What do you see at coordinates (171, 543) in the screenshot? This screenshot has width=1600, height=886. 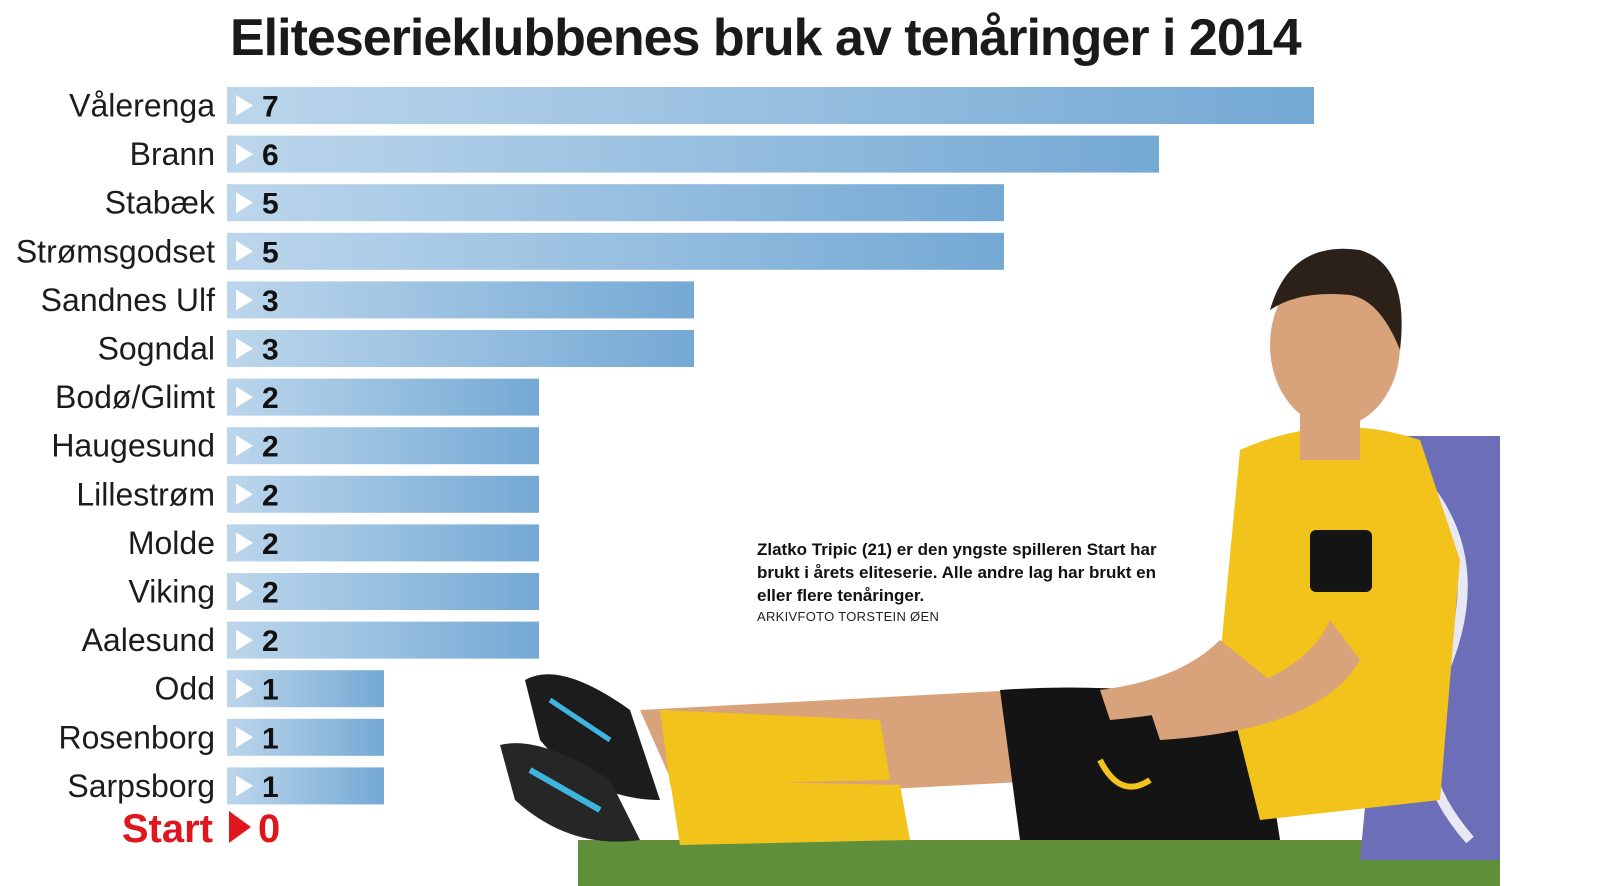 I see `category-label: Molde` at bounding box center [171, 543].